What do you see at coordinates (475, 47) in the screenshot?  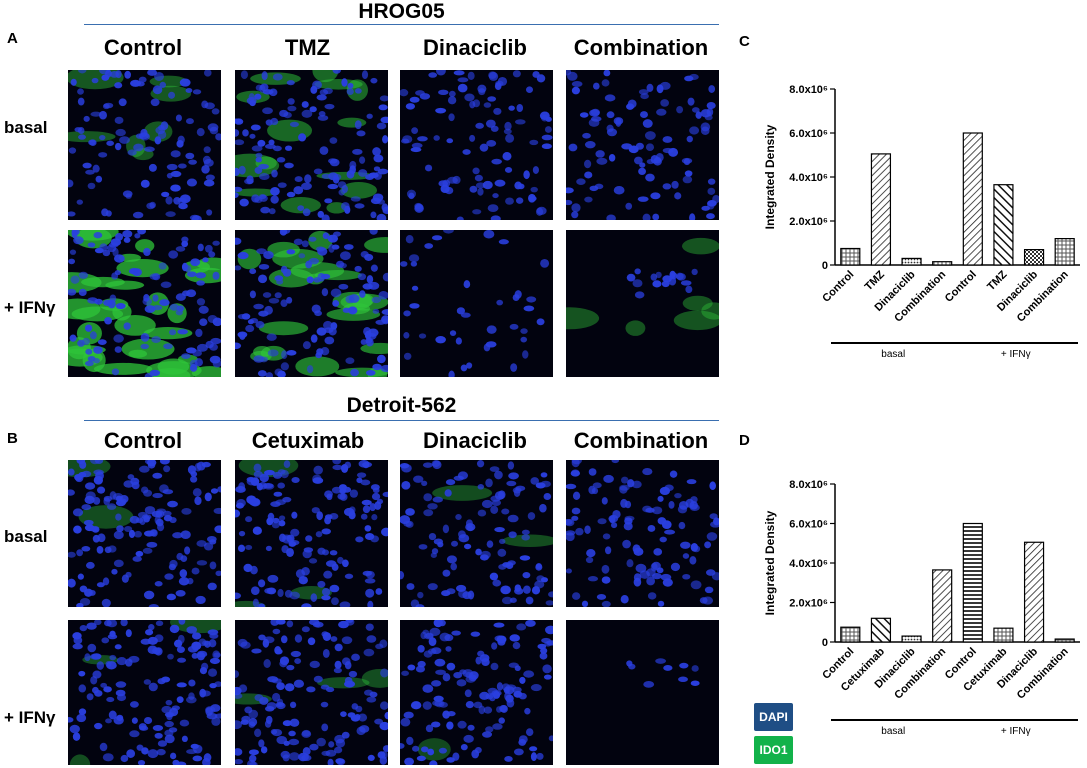 I see `hrog-col-dinaciclib: Dinaciclib` at bounding box center [475, 47].